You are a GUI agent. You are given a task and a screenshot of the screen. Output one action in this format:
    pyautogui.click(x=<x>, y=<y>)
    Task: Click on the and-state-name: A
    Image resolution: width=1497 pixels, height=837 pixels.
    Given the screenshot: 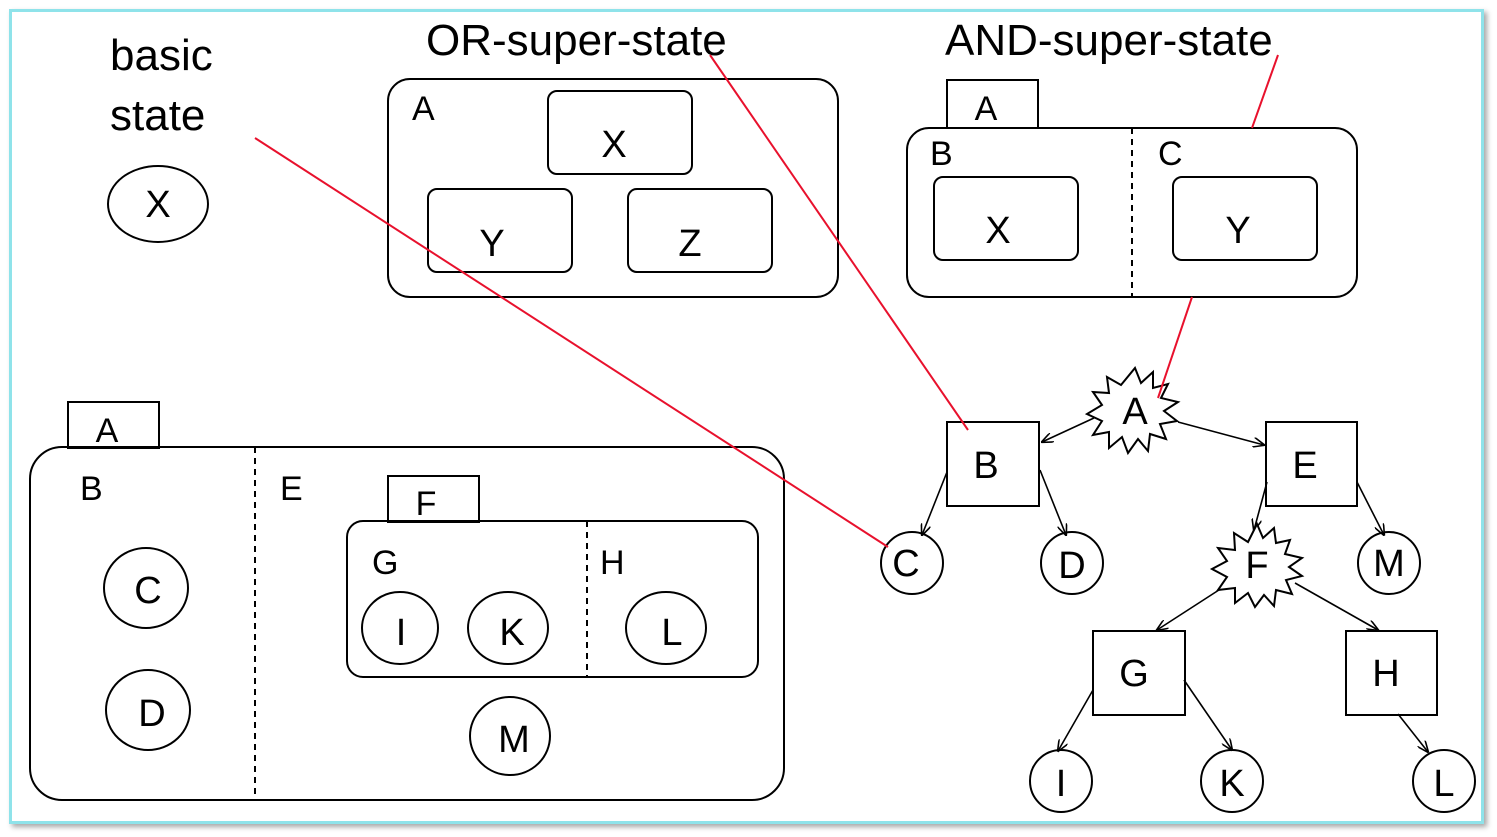 What is the action you would take?
    pyautogui.click(x=986, y=109)
    